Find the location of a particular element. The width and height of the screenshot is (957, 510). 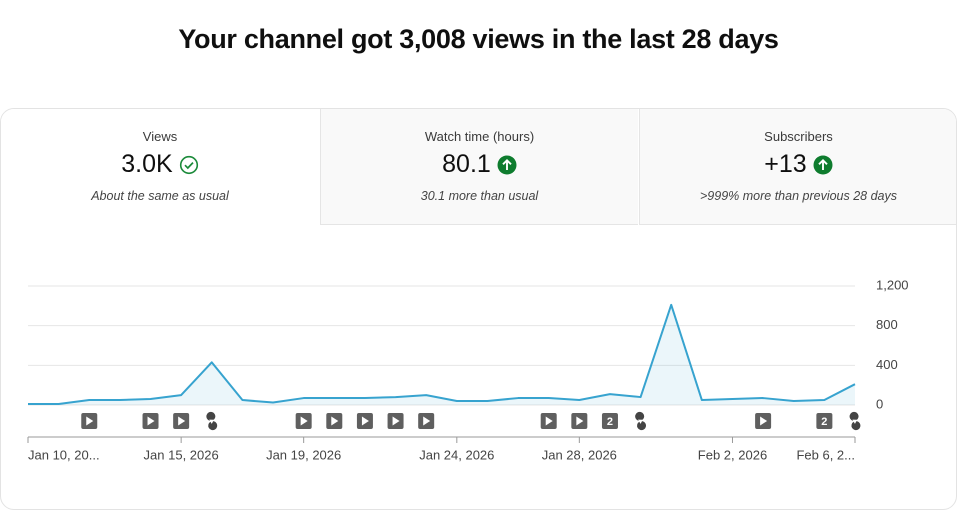

tab-value: 80.1 is located at coordinates (466, 164).